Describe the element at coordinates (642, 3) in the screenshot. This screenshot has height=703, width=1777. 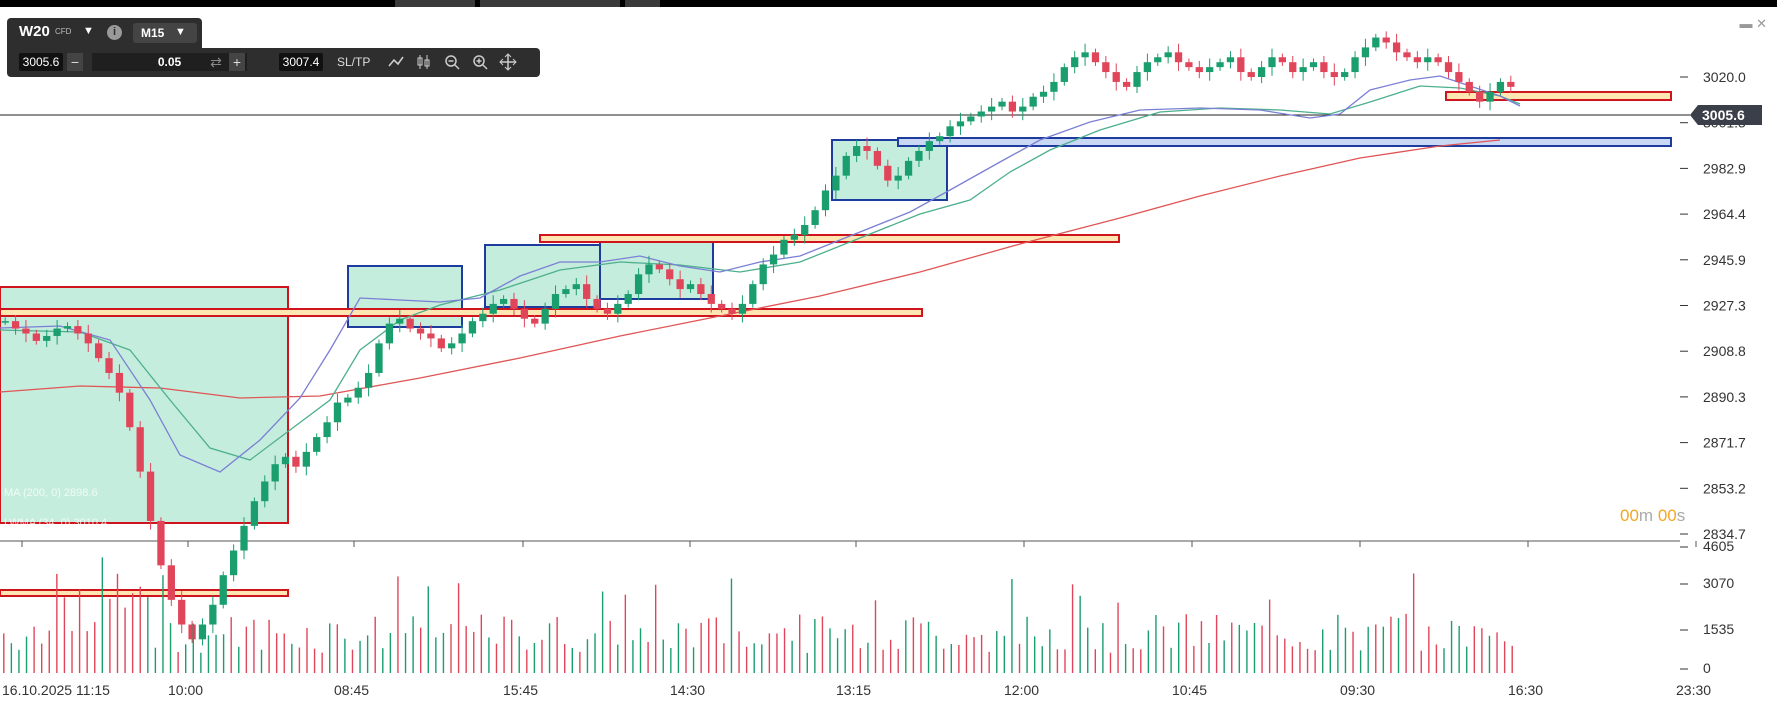
I see `top-strip-segment` at that location.